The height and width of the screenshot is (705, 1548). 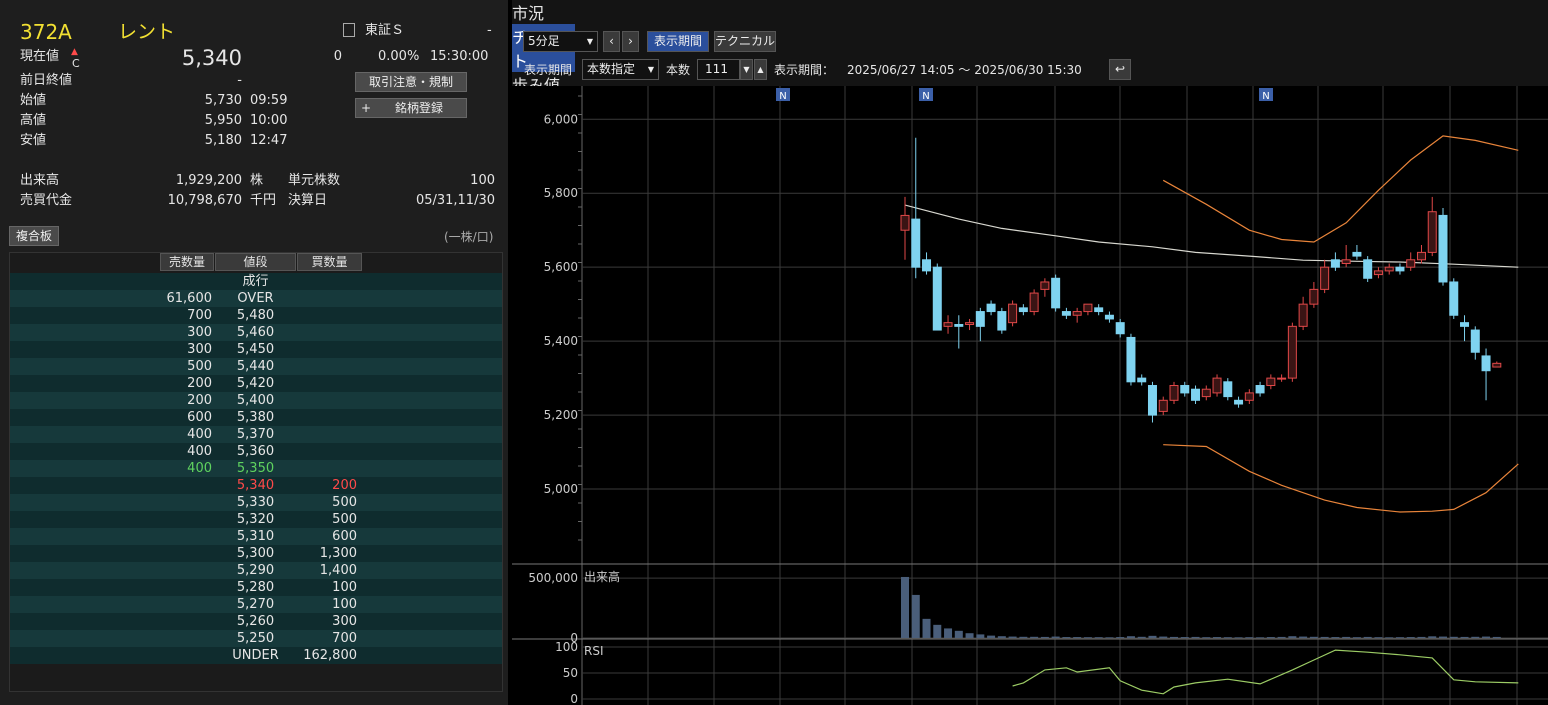 What do you see at coordinates (40, 56) in the screenshot?
I see `label: 現在値` at bounding box center [40, 56].